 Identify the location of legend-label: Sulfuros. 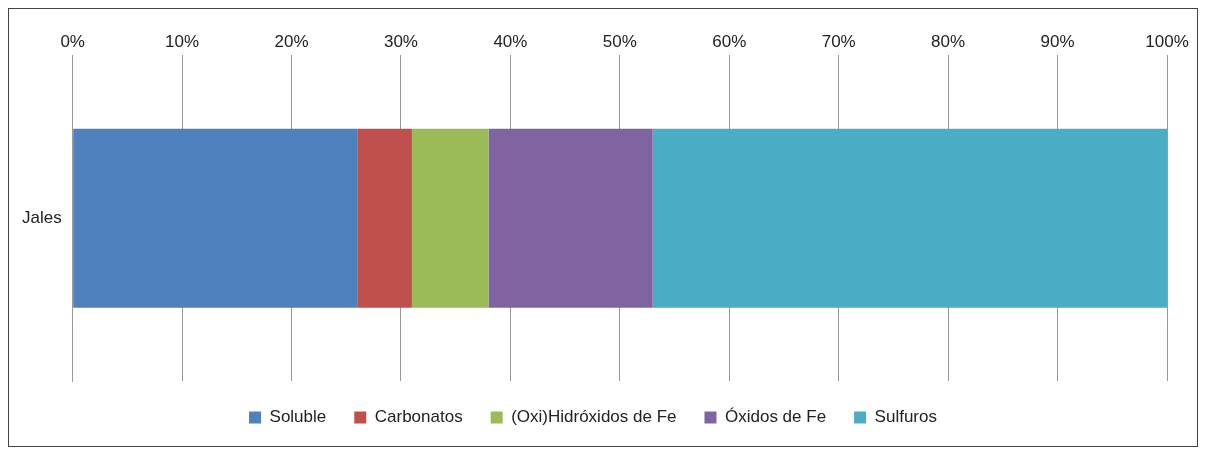
(905, 417).